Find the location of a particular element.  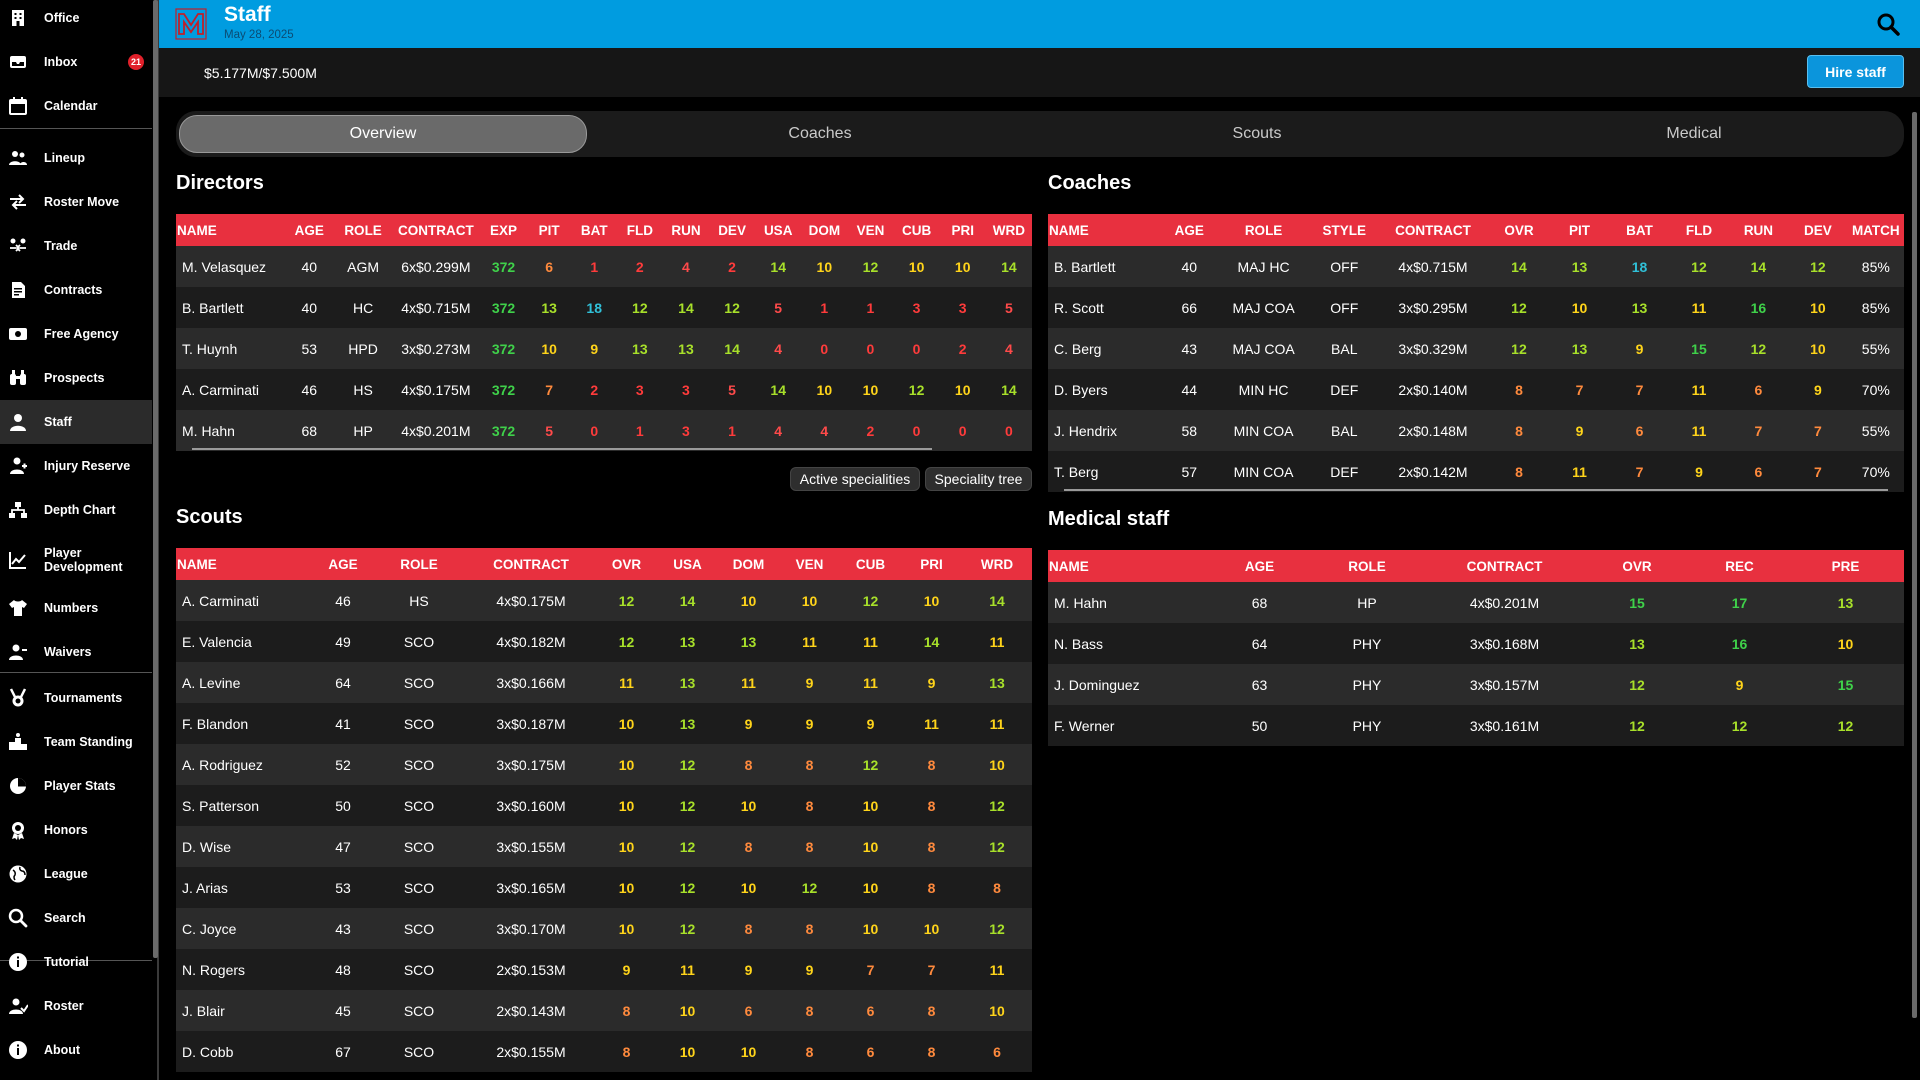

column-header-match: MATCH is located at coordinates (1875, 230).